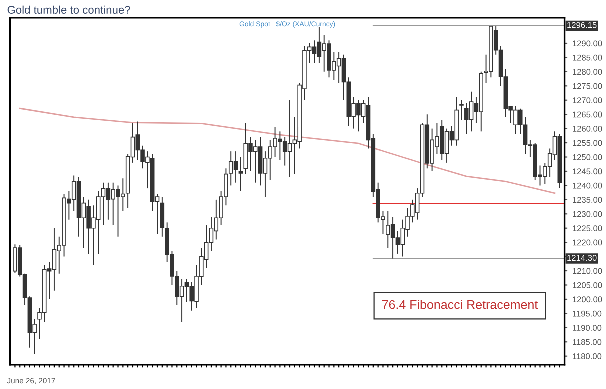 This screenshot has width=606, height=389. I want to click on y-tick-label: 1260.00, so click(587, 129).